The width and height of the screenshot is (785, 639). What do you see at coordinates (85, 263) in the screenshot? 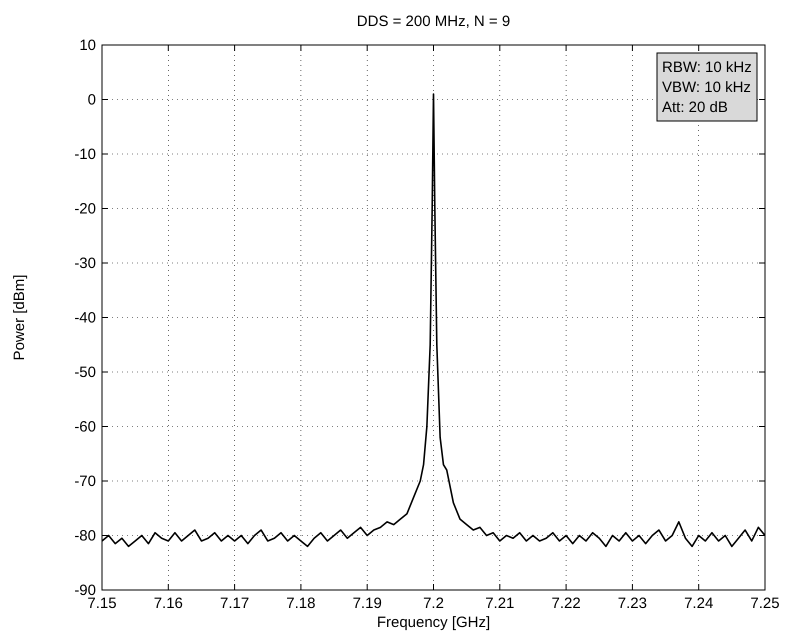
I see `y-tick-label: -30` at bounding box center [85, 263].